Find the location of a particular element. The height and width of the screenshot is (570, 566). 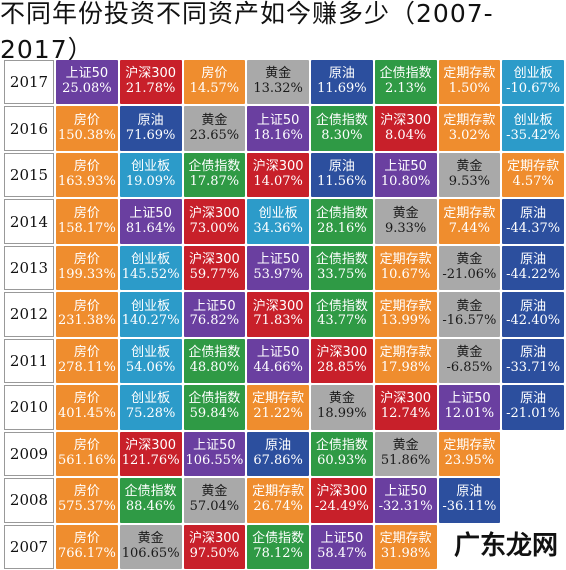

return-value: 145.52% is located at coordinates (150, 275).